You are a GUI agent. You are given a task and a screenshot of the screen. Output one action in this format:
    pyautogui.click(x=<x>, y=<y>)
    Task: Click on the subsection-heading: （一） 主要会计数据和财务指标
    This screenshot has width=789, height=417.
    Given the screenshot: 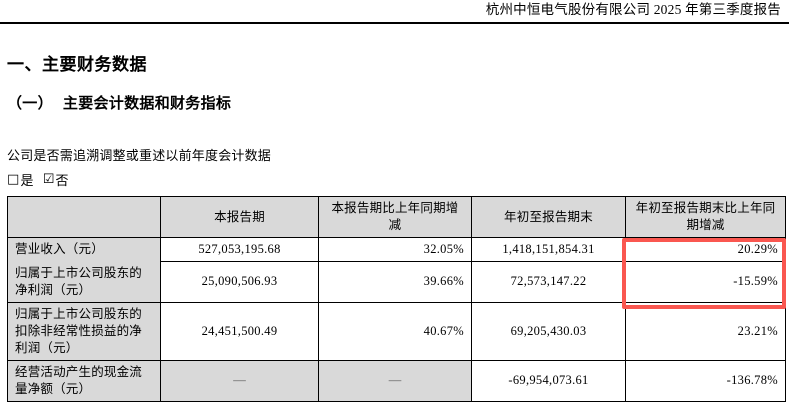 What is the action you would take?
    pyautogui.click(x=119, y=102)
    